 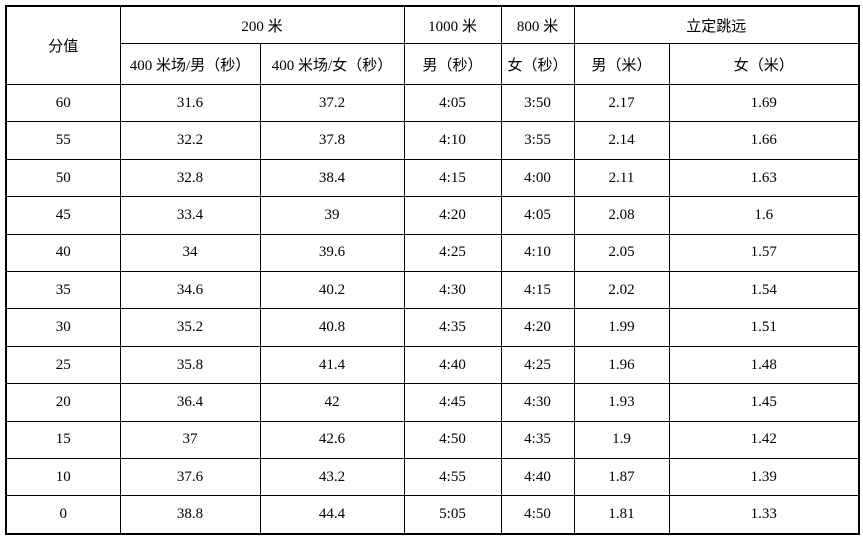 I want to click on table-cell: 50, so click(x=63, y=178).